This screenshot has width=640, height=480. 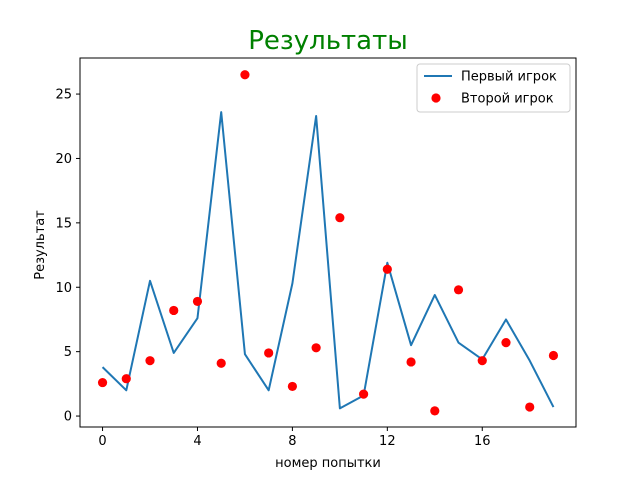 What do you see at coordinates (292, 441) in the screenshot?
I see `x-tick-label: 8` at bounding box center [292, 441].